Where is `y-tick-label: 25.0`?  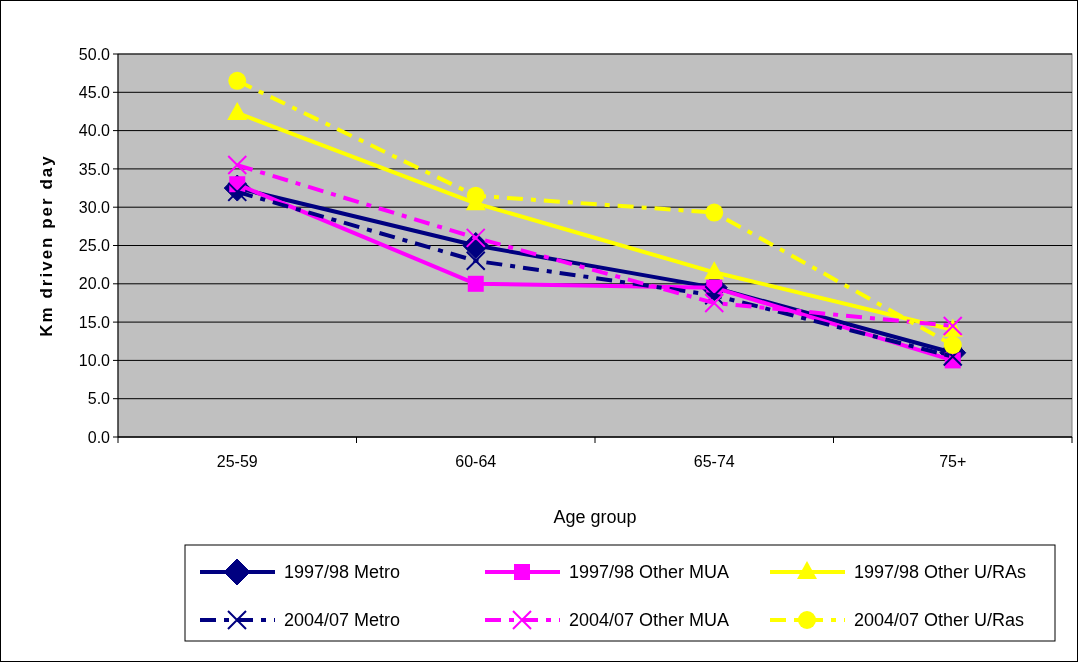
y-tick-label: 25.0 is located at coordinates (94, 246).